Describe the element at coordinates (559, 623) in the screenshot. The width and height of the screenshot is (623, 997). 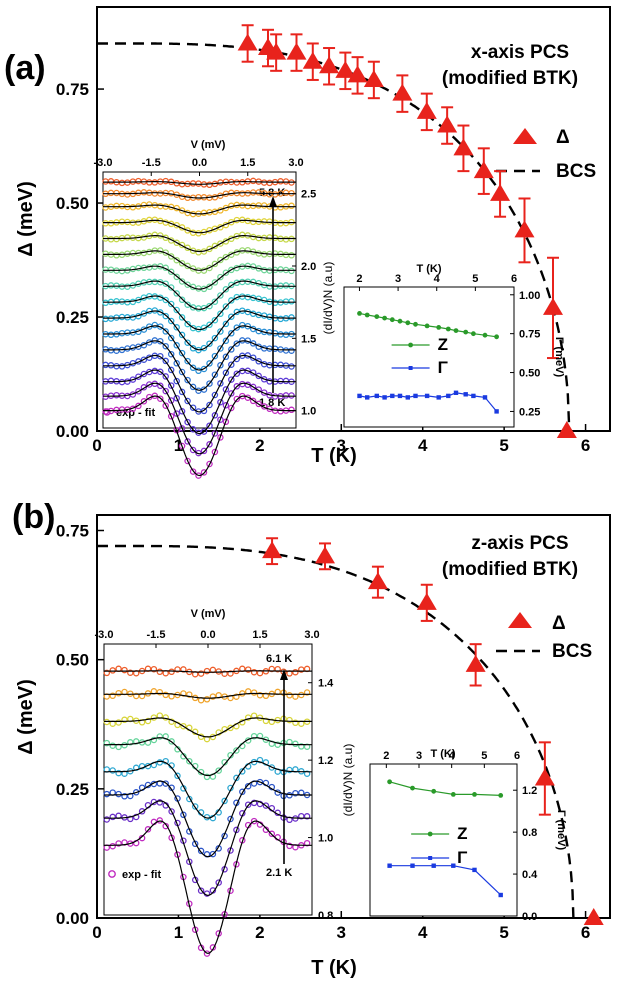
I see `legend-delta-label: Δ` at that location.